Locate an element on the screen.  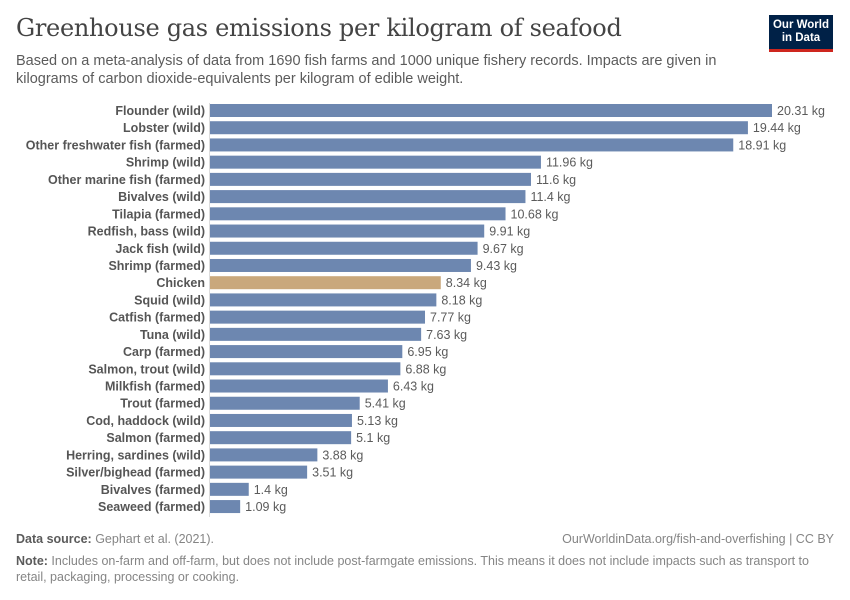
value-label: 9.91 kg is located at coordinates (509, 232).